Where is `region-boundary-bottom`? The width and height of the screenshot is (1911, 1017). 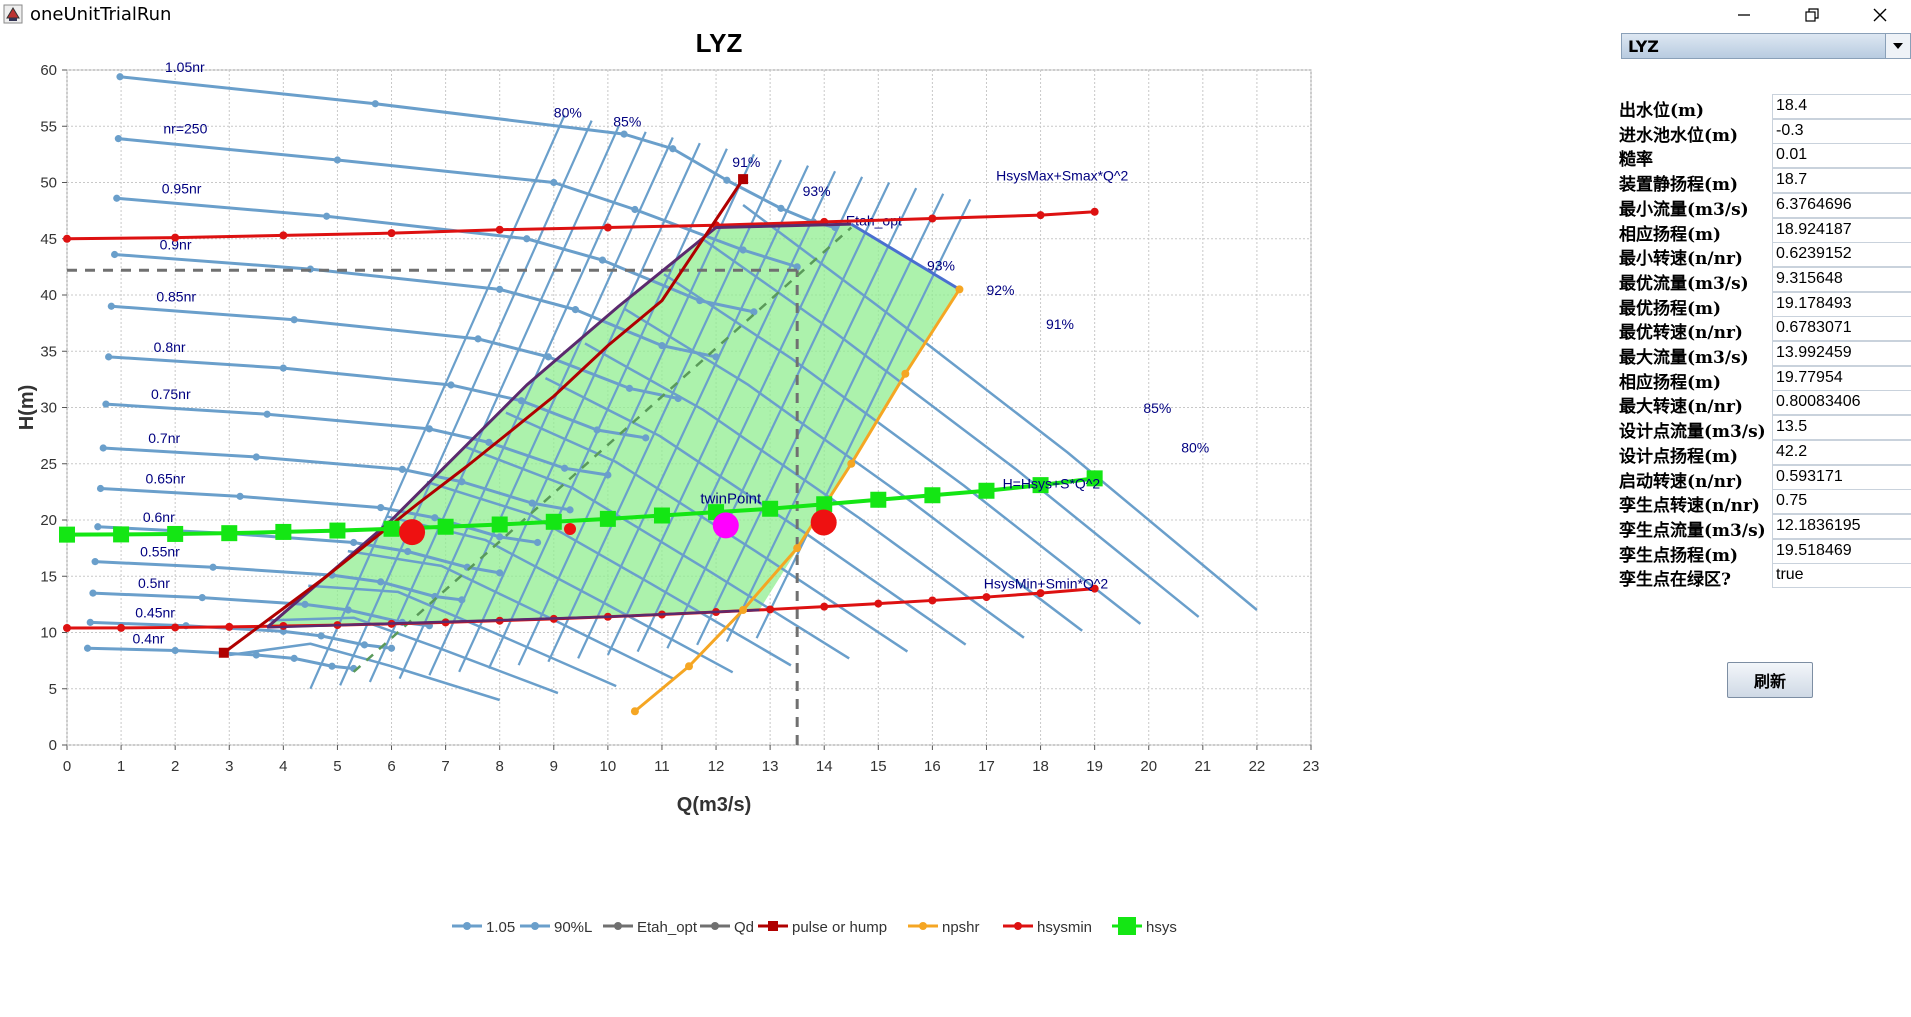 region-boundary-bottom is located at coordinates (513, 618).